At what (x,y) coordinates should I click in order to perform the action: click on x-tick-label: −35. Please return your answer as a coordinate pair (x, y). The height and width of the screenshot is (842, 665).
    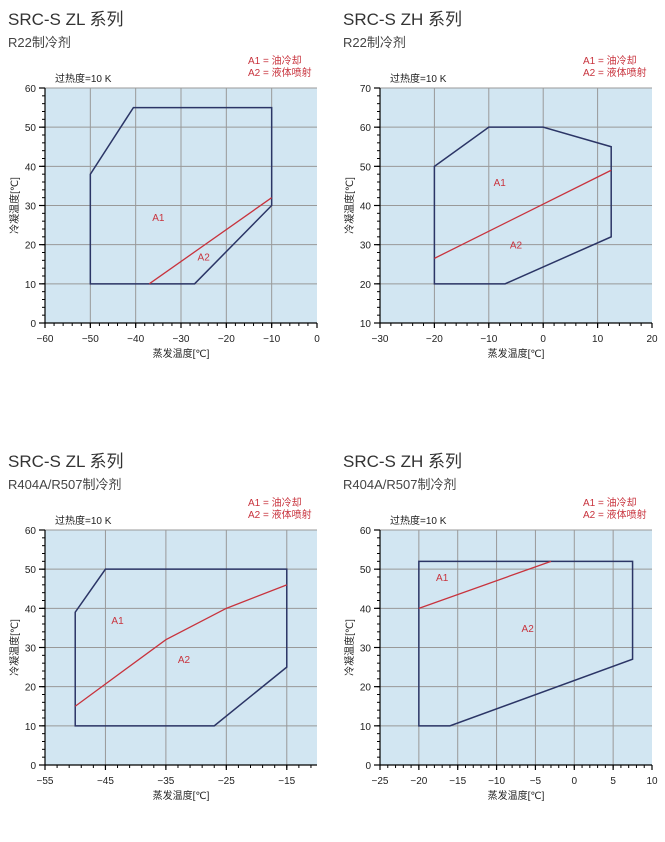
    Looking at the image, I should click on (165, 781).